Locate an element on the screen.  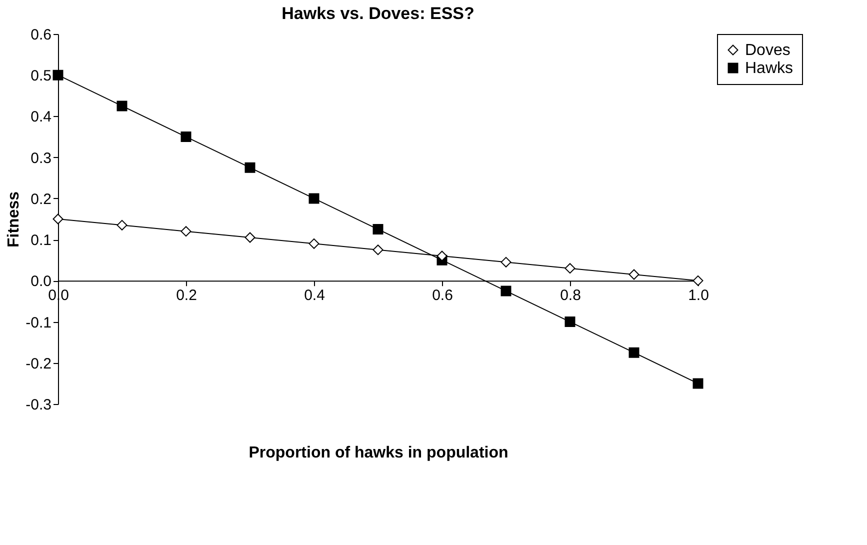
x-tick-label: 0.6 is located at coordinates (442, 295).